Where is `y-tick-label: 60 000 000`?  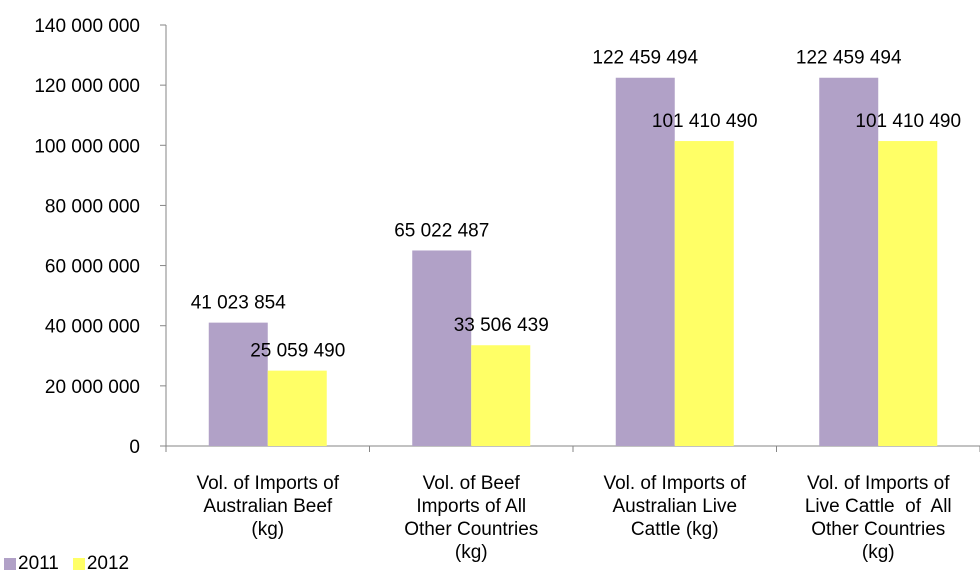
y-tick-label: 60 000 000 is located at coordinates (92, 267).